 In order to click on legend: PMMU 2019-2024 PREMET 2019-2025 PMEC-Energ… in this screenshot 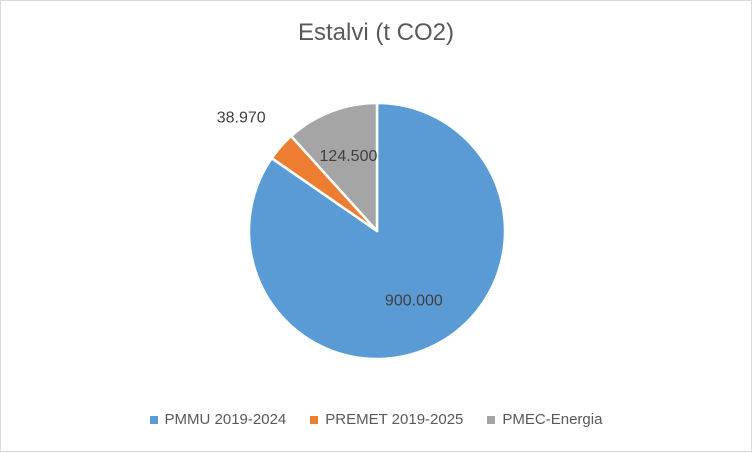, I will do `click(376, 419)`.